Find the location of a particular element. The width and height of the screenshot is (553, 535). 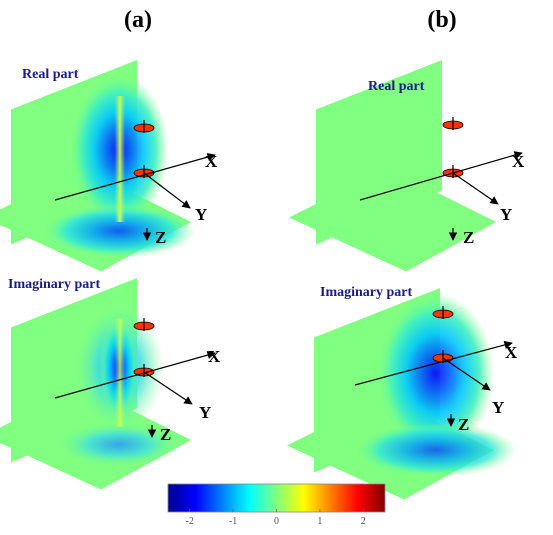

colorbar-tick-label: 0 is located at coordinates (276, 521).